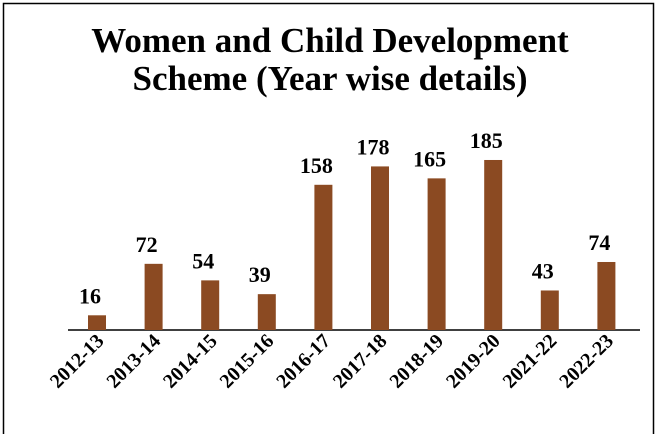  Describe the element at coordinates (260, 274) in the screenshot. I see `data-label: 39` at that location.